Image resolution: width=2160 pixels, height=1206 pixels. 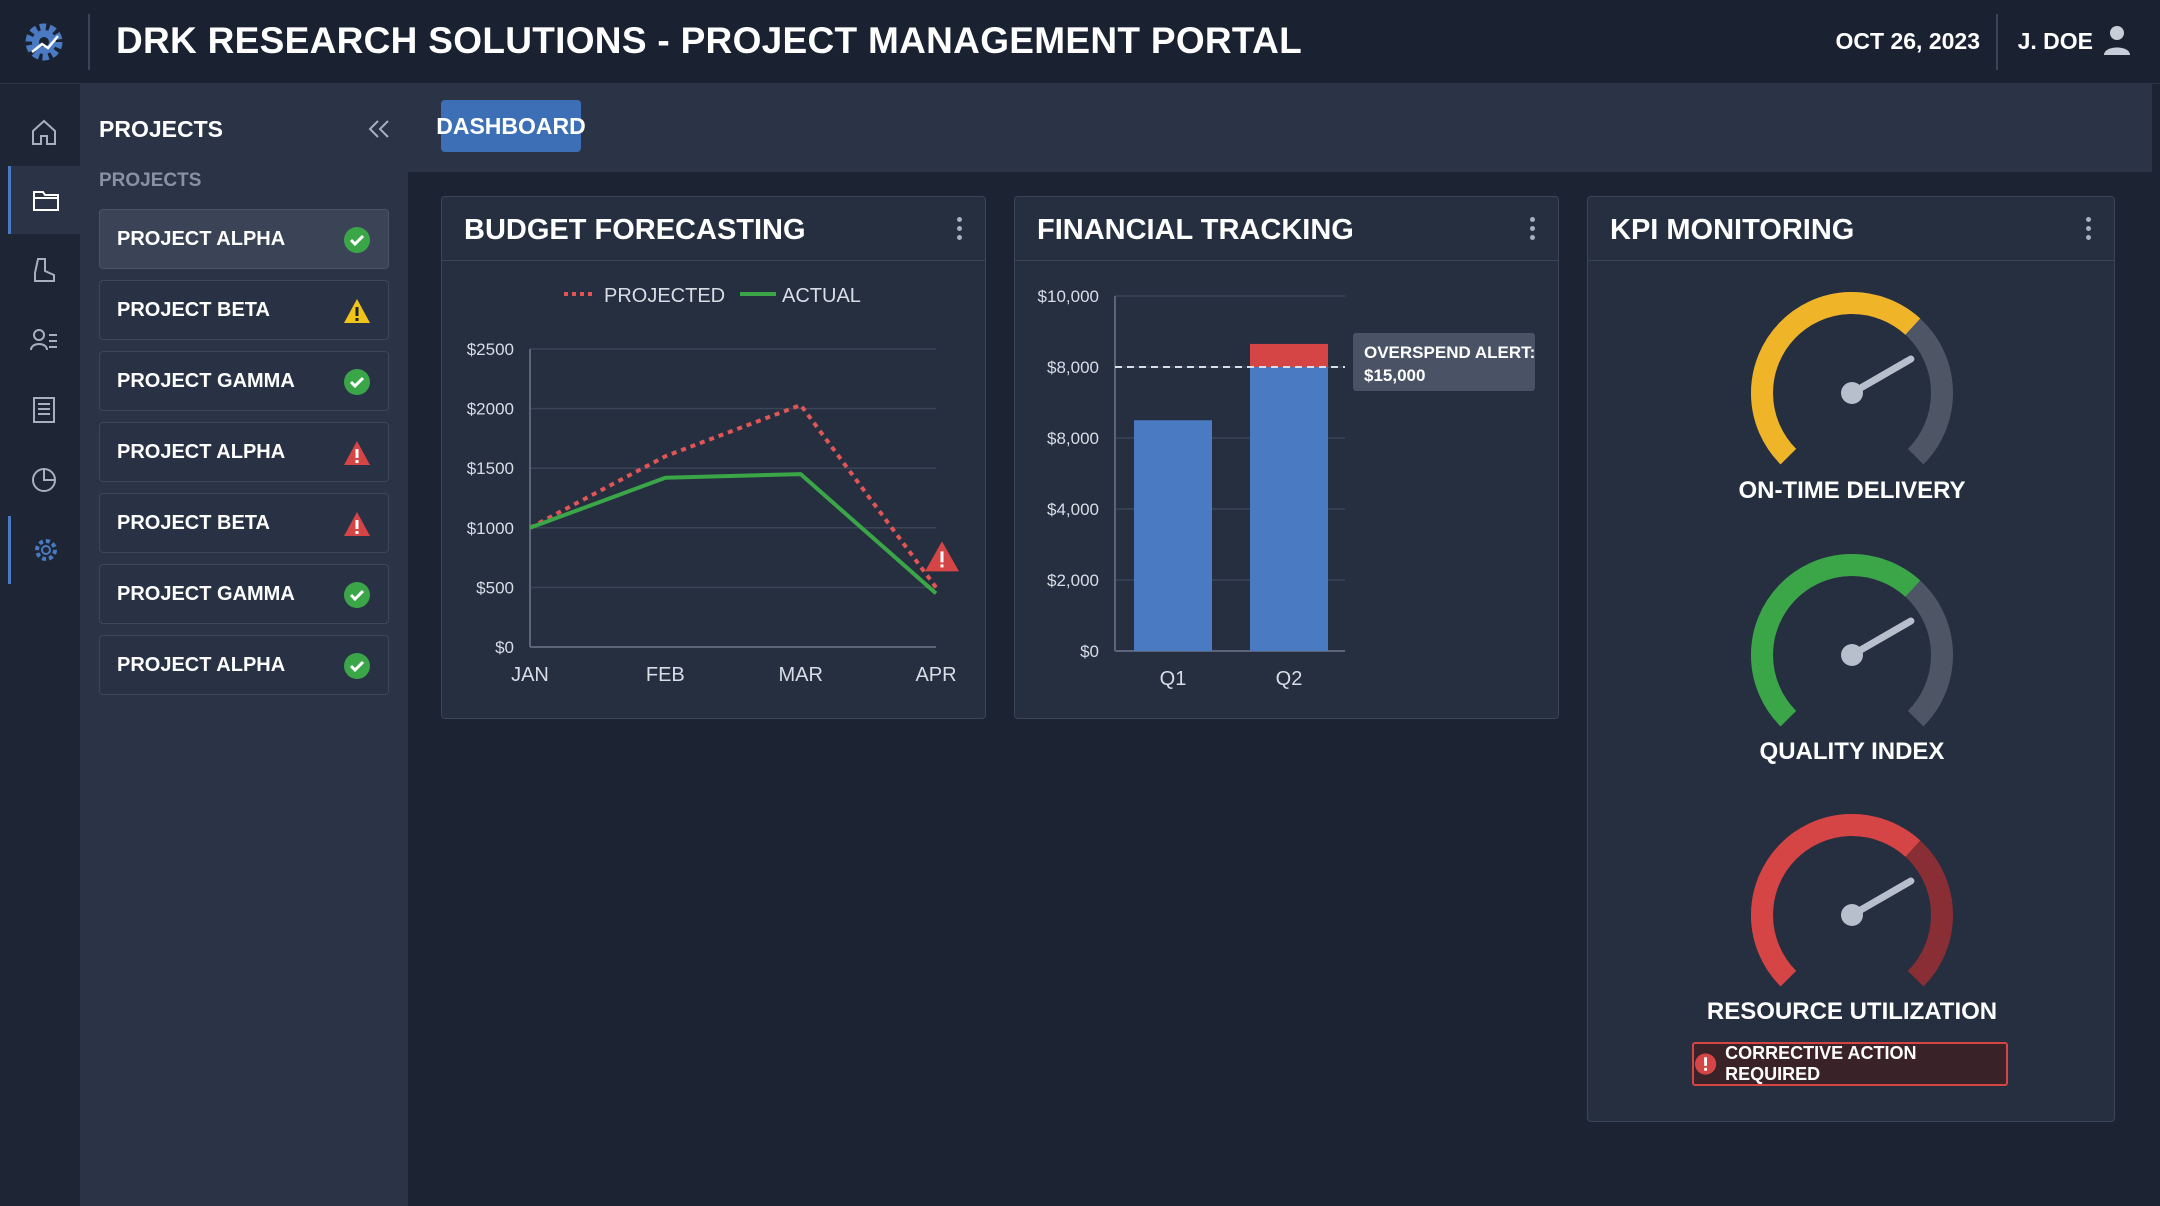 What do you see at coordinates (150, 180) in the screenshot?
I see `projects-subheading: PROJECTS` at bounding box center [150, 180].